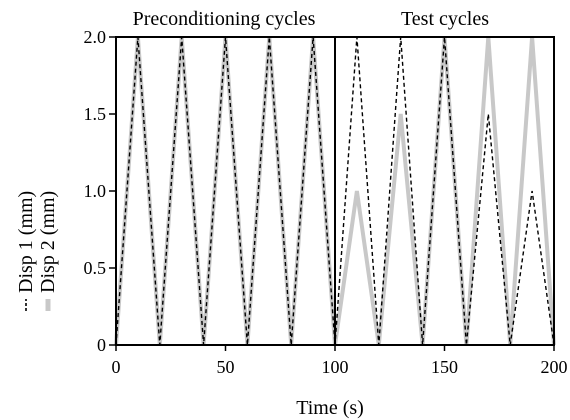 The height and width of the screenshot is (420, 570). I want to click on legend-label-disp2: Disp 2 (mm), so click(48, 242).